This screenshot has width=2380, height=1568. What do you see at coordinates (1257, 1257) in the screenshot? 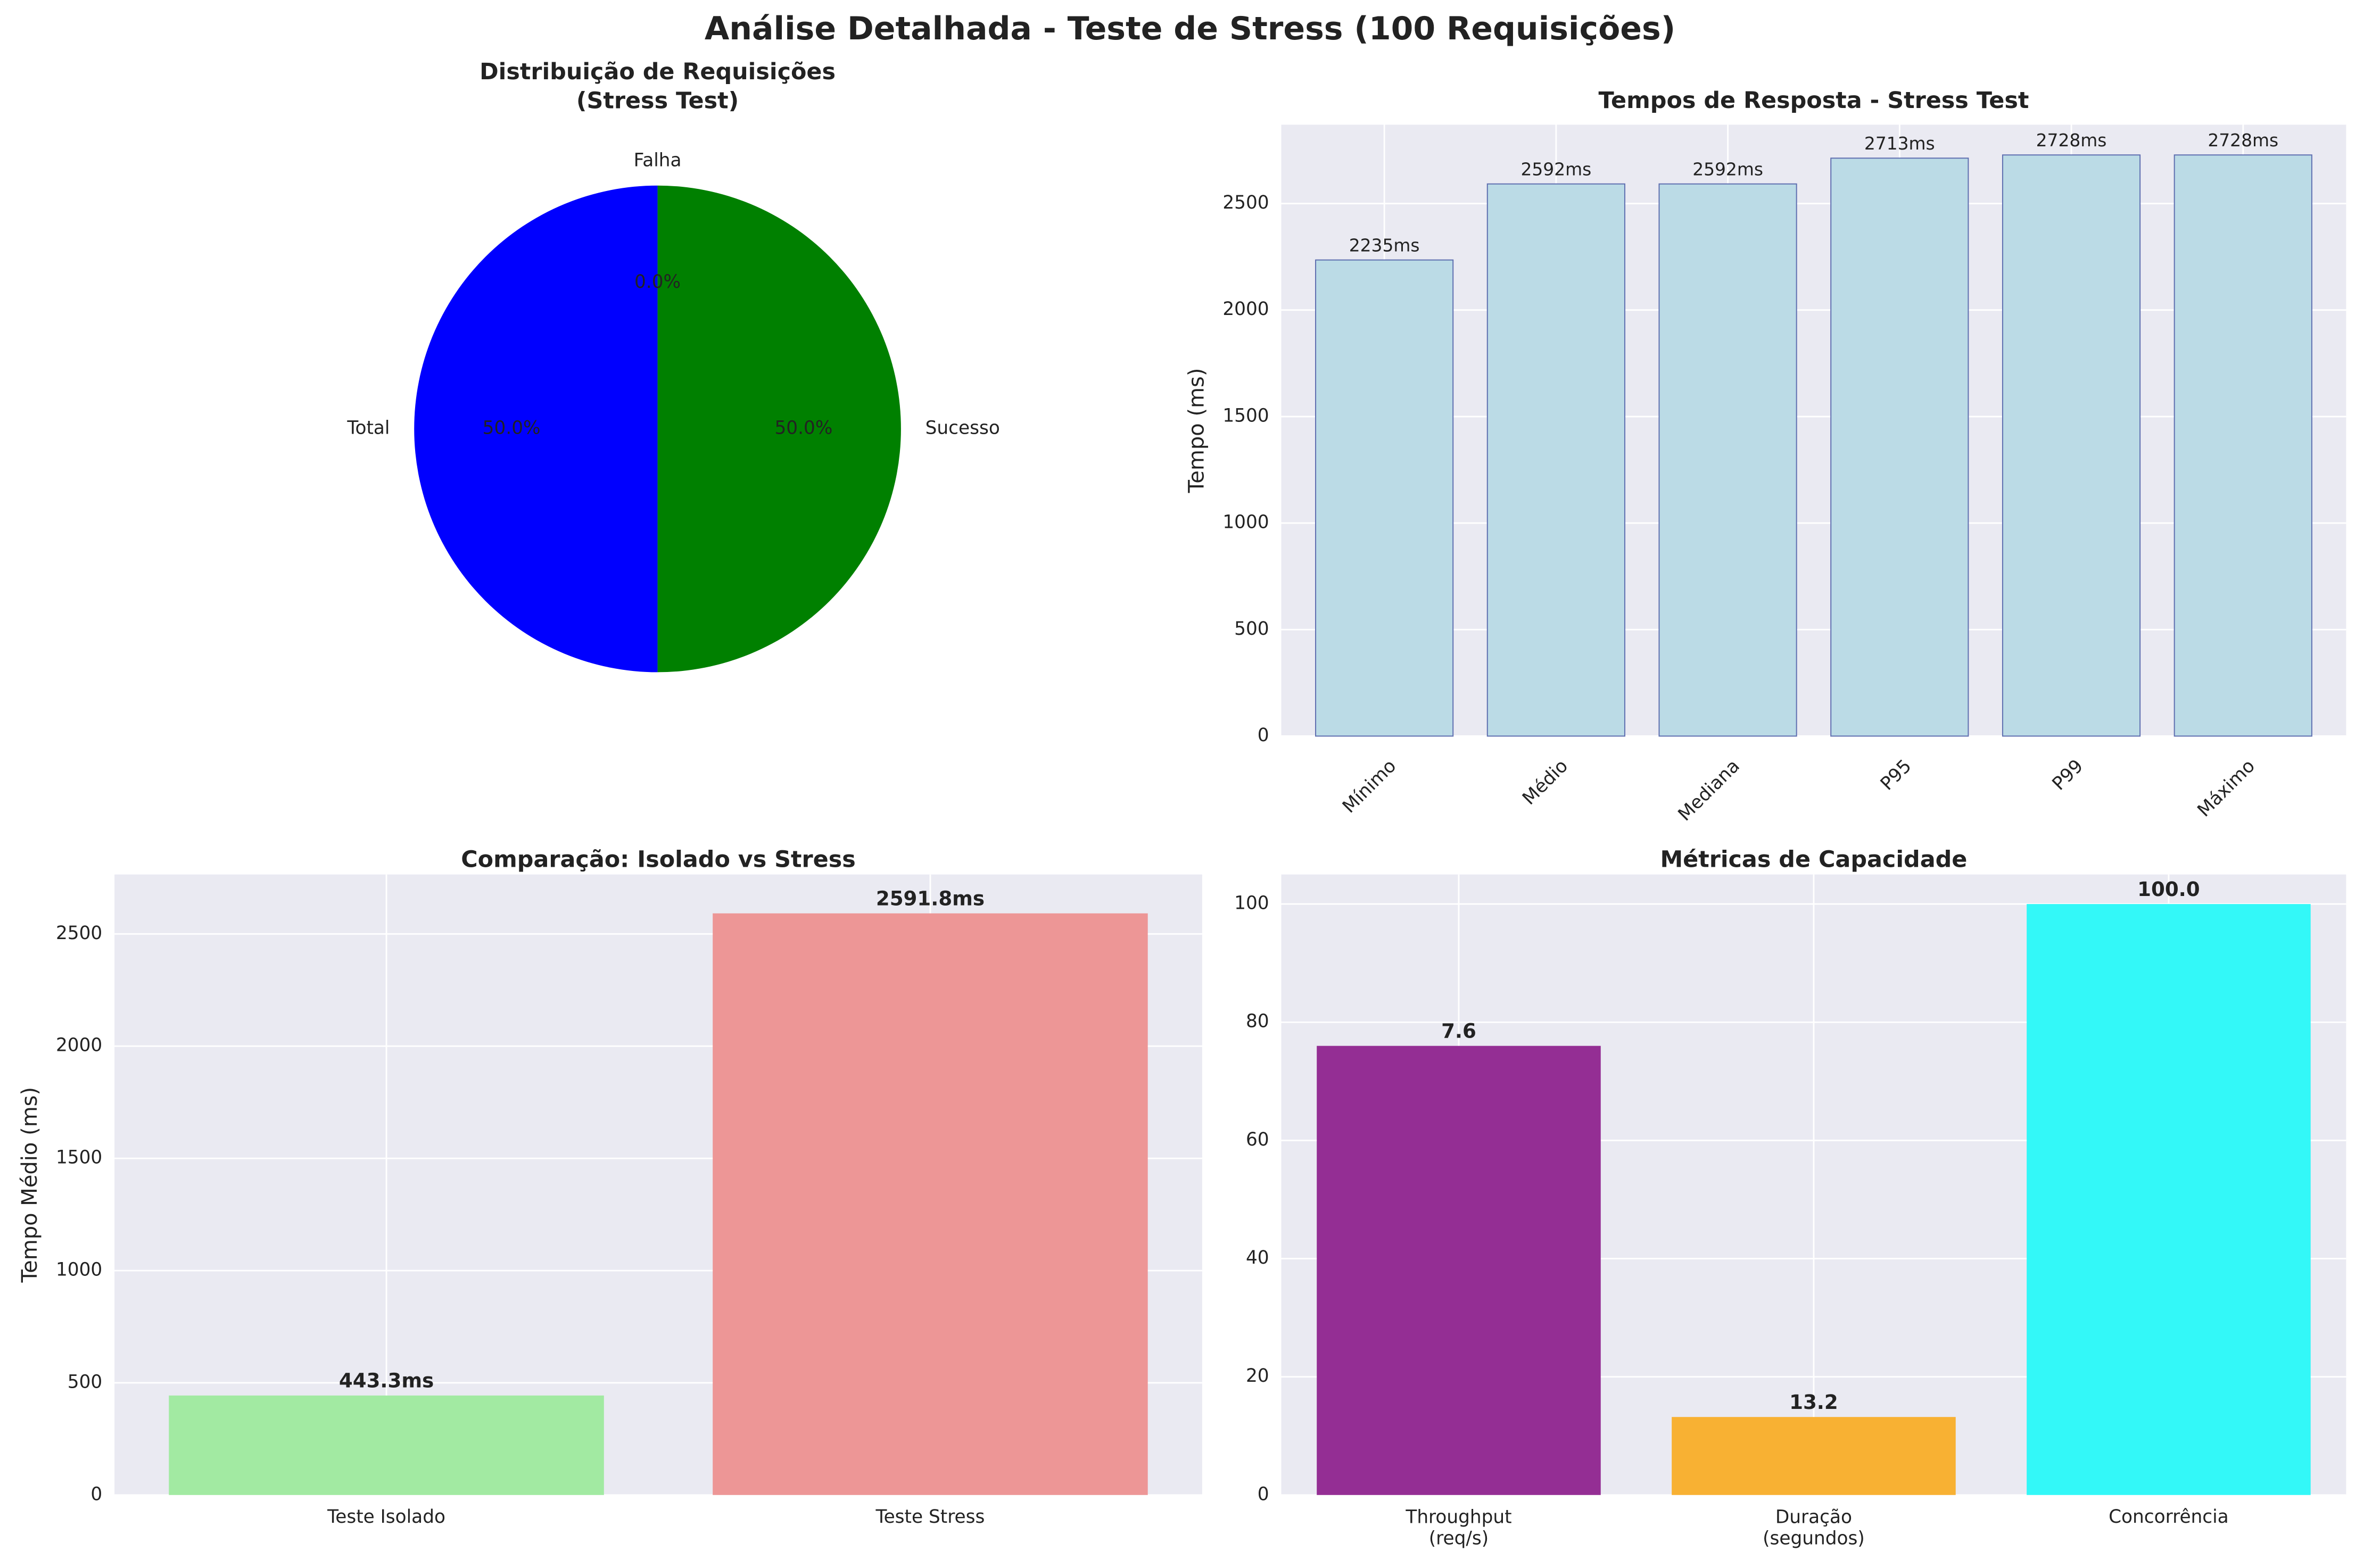
I see `y-tick-label: 40` at bounding box center [1257, 1257].